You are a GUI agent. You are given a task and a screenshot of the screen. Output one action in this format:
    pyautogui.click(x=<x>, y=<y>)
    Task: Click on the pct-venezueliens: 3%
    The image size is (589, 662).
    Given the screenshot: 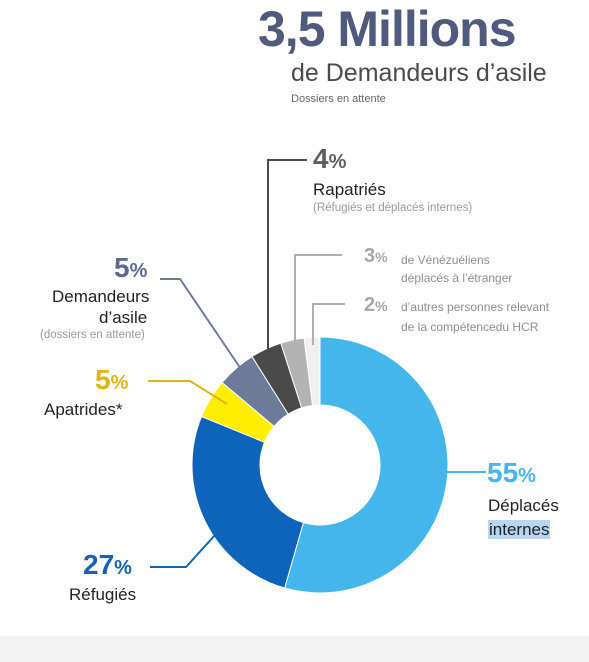 What is the action you would take?
    pyautogui.click(x=376, y=256)
    